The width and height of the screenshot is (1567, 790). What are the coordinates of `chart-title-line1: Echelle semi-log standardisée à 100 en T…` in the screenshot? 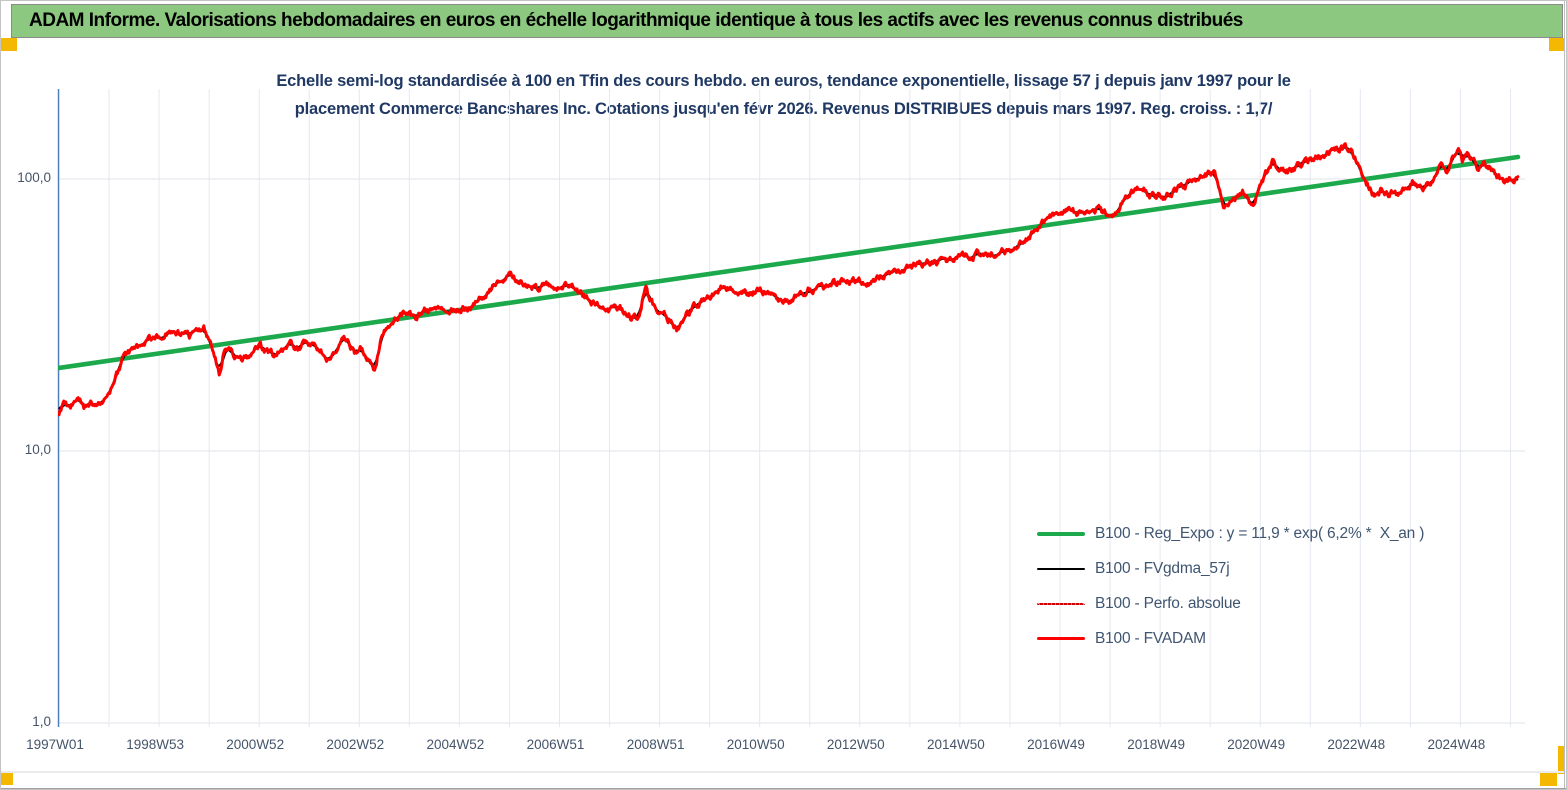 It's located at (783, 81).